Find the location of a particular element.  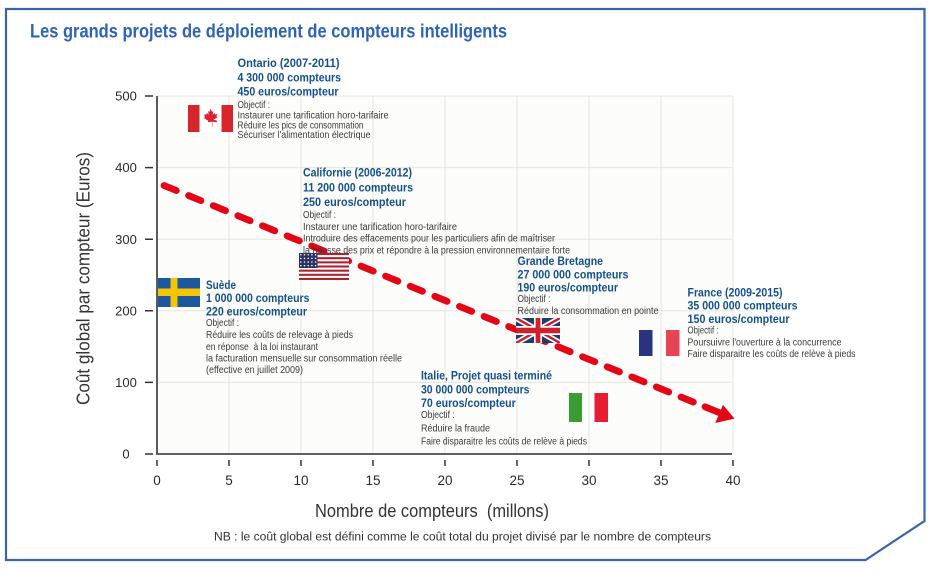

svg-text: (effective en juillet 2009) is located at coordinates (254, 370).